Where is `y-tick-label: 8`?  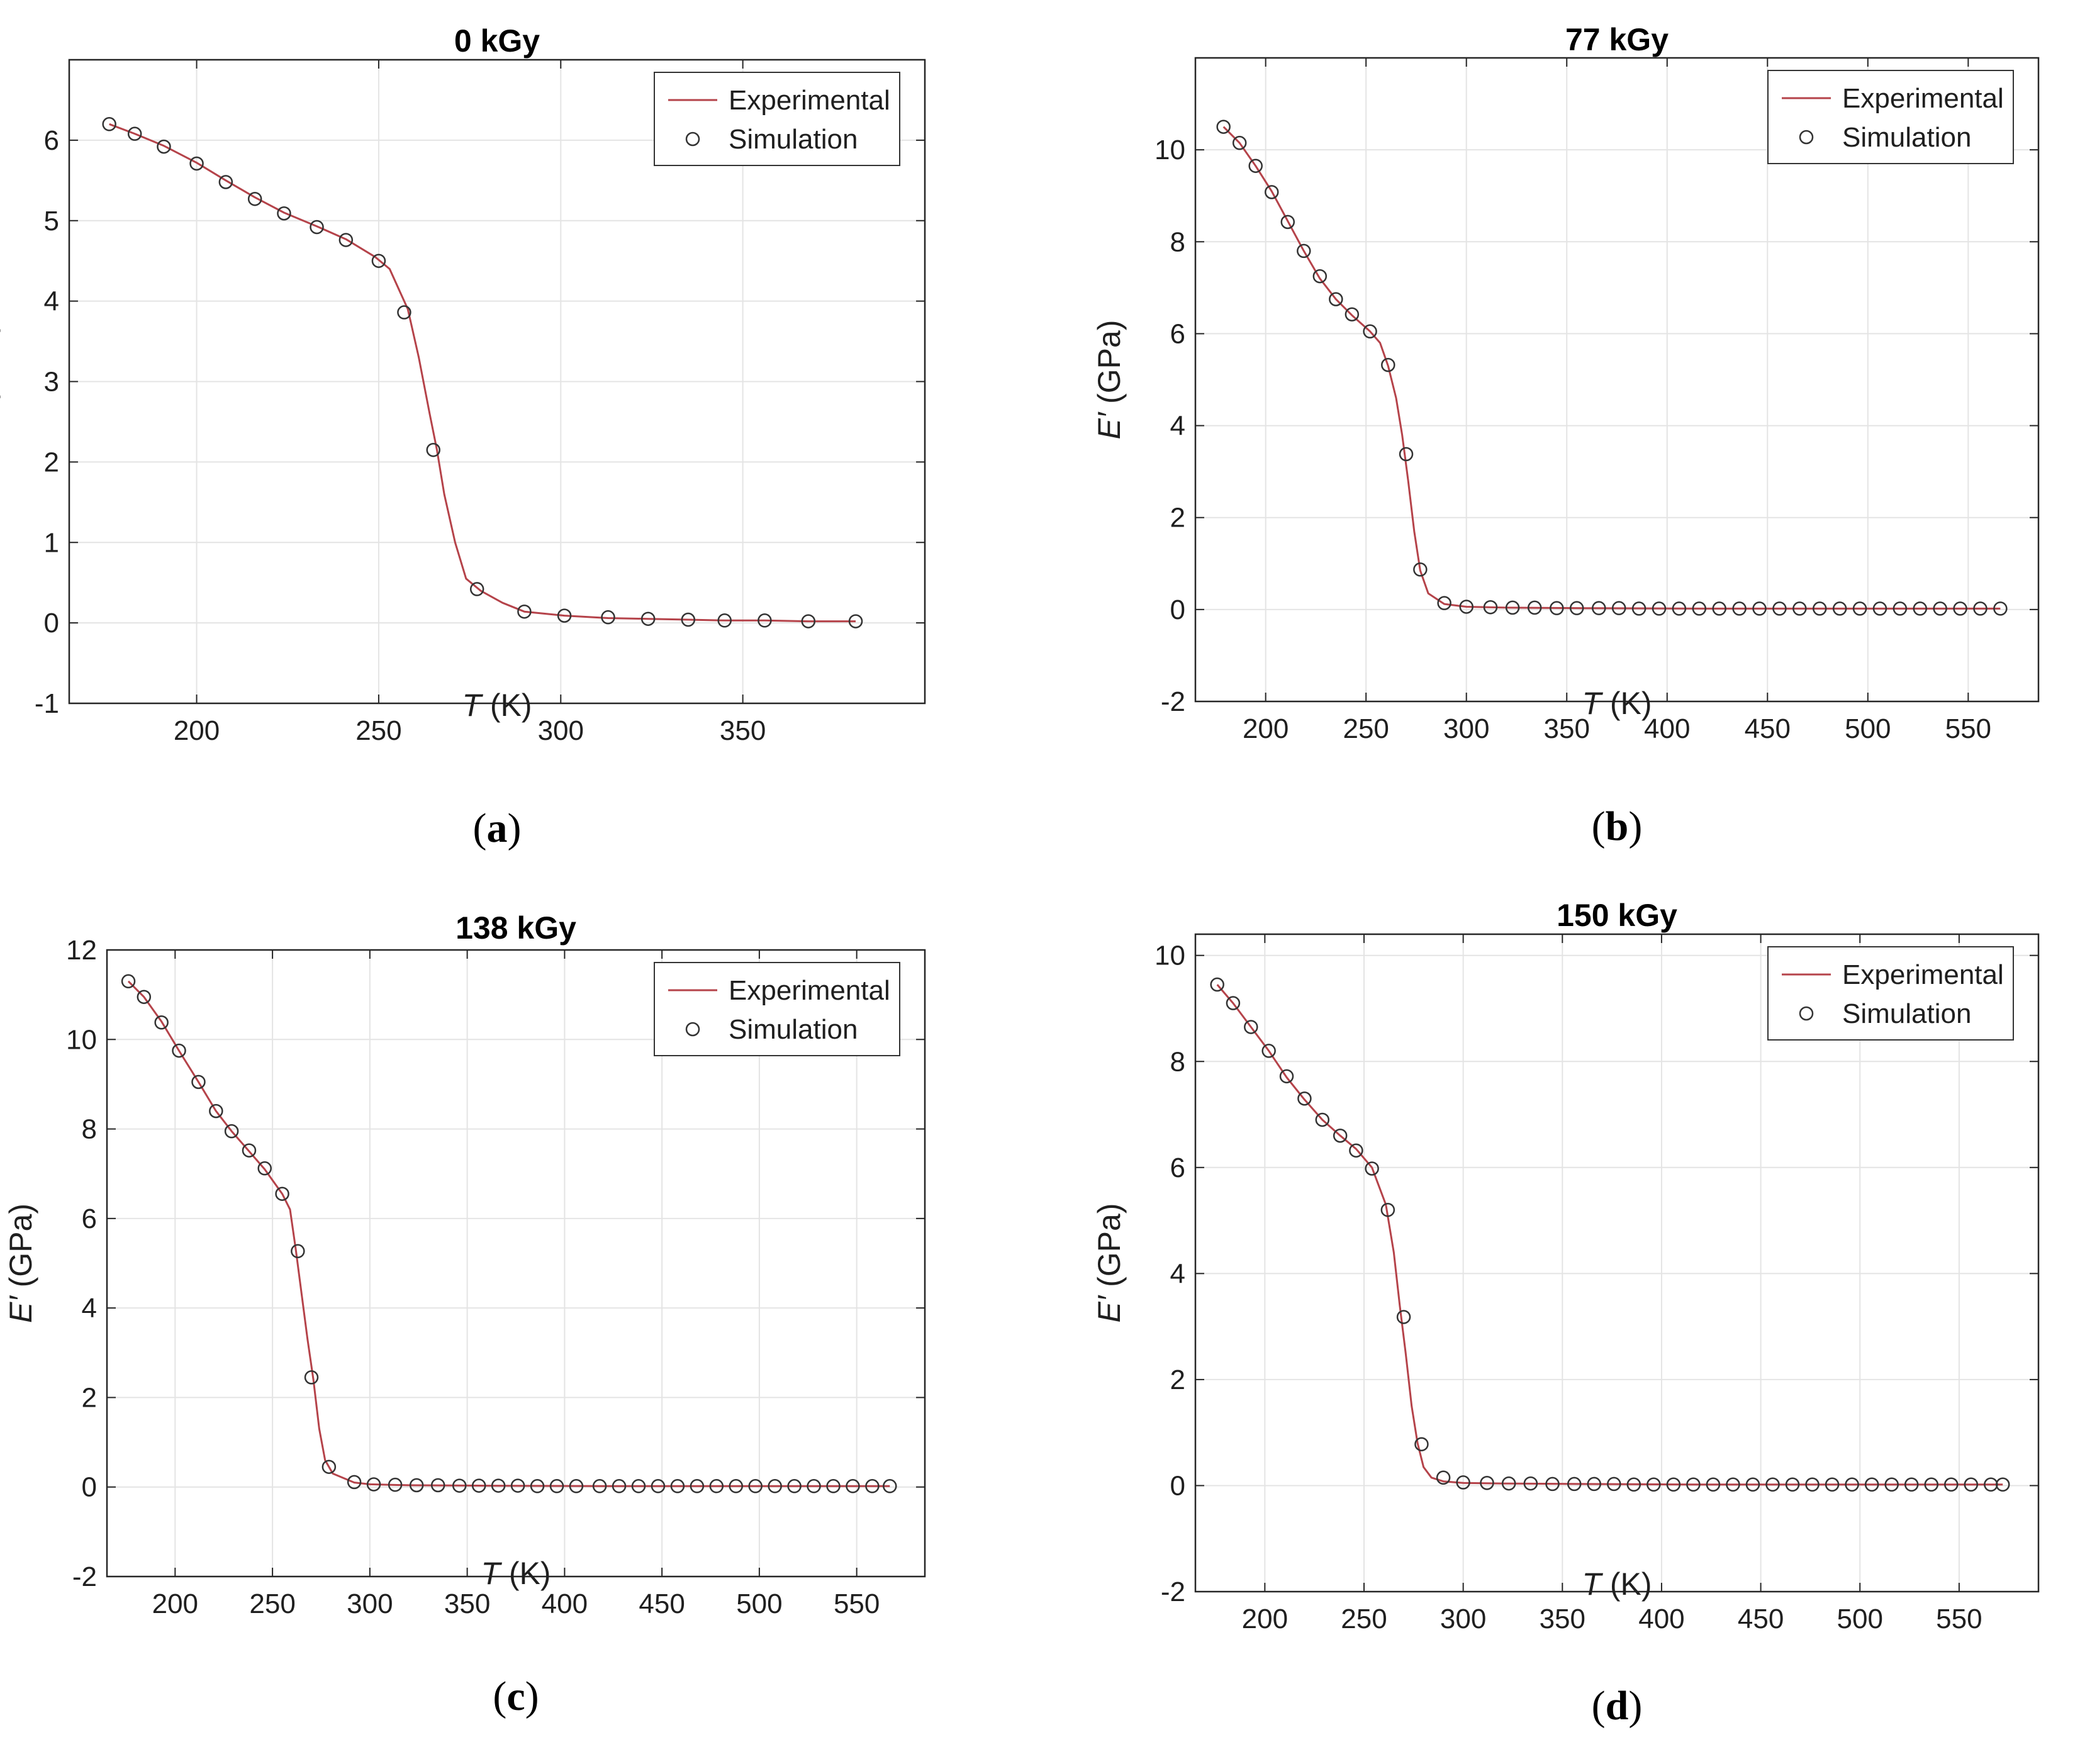
y-tick-label: 8 is located at coordinates (89, 1129).